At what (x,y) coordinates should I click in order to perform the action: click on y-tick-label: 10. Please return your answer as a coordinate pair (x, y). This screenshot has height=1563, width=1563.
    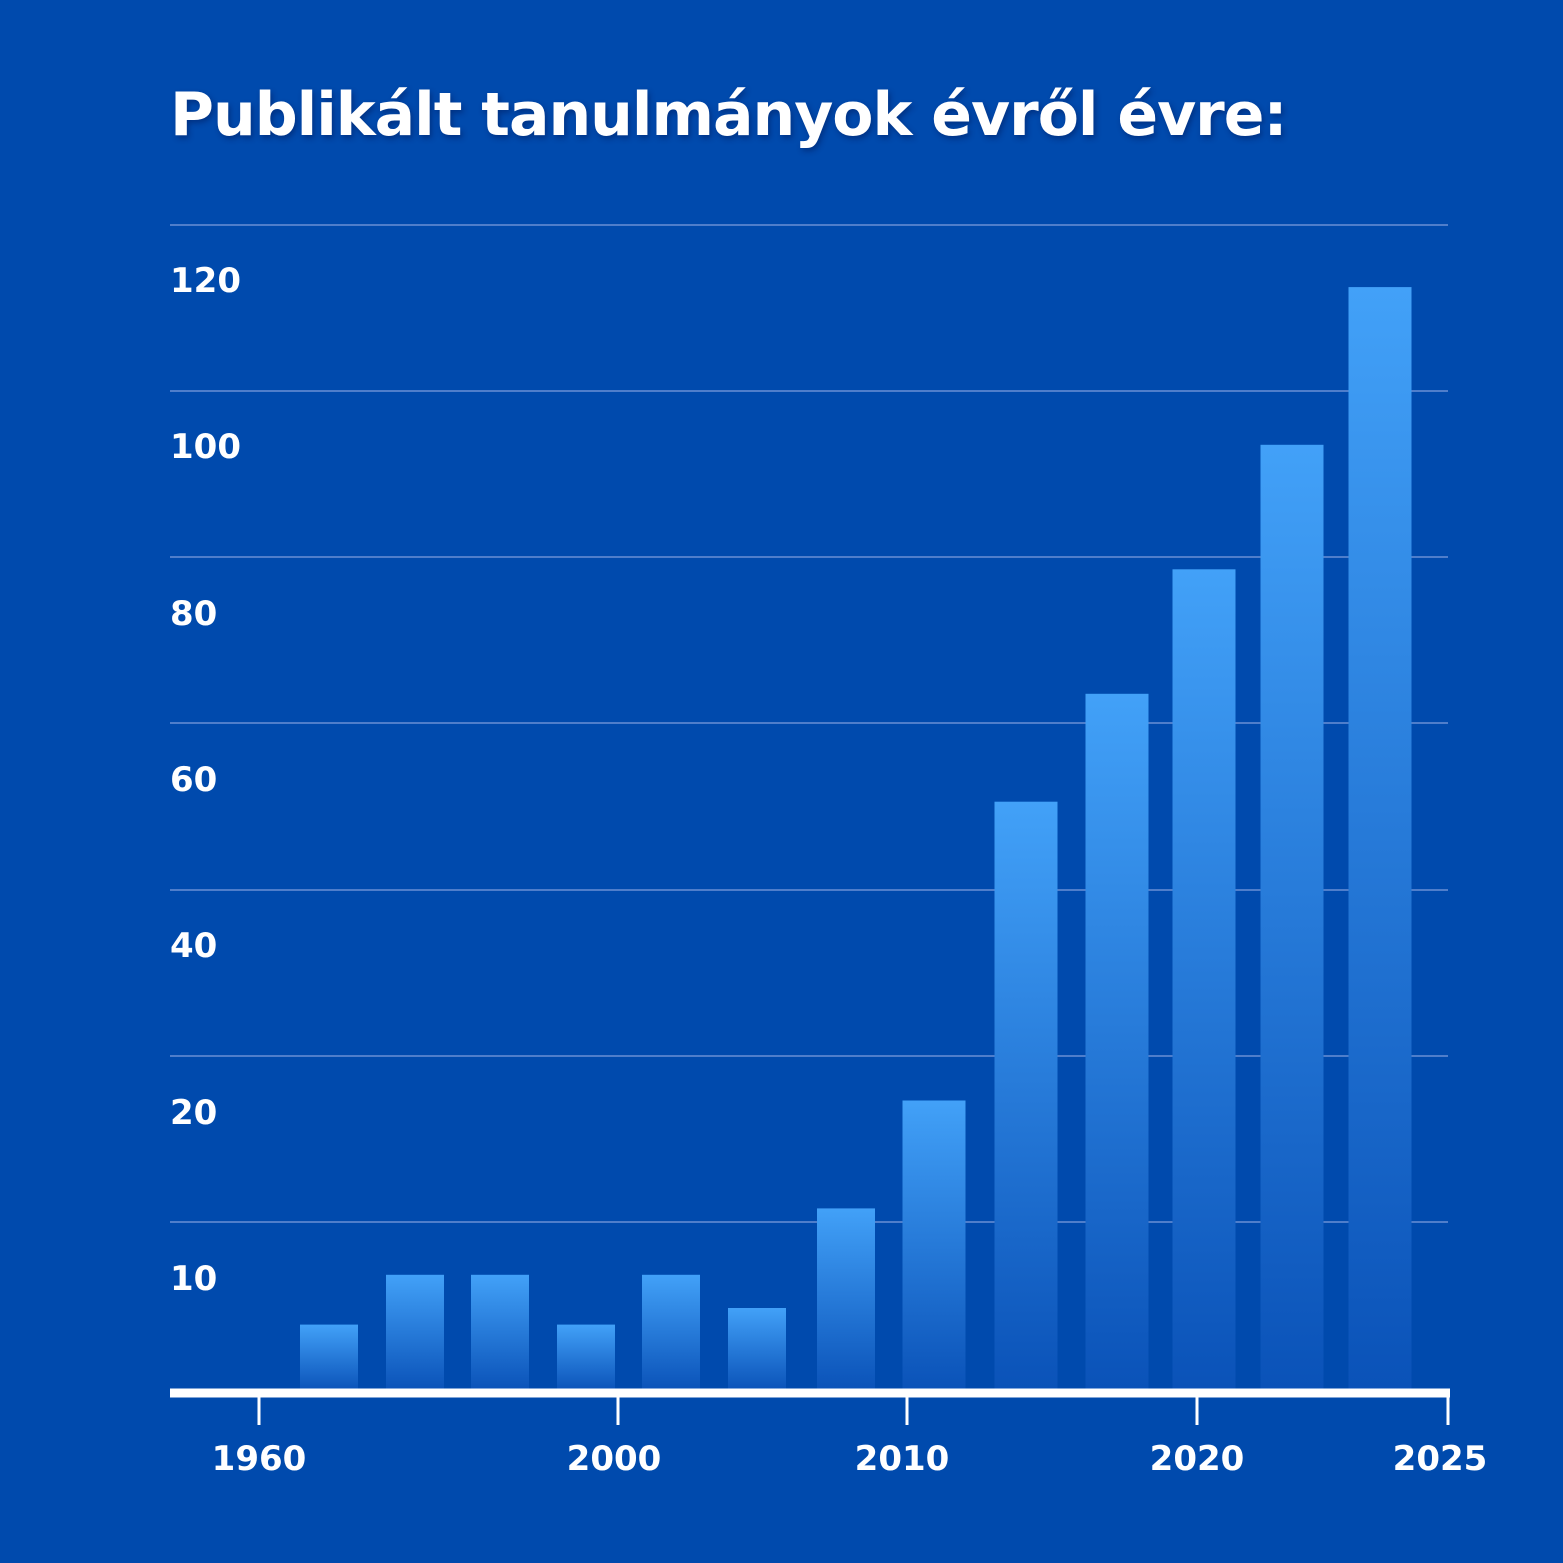
    Looking at the image, I should click on (193, 1279).